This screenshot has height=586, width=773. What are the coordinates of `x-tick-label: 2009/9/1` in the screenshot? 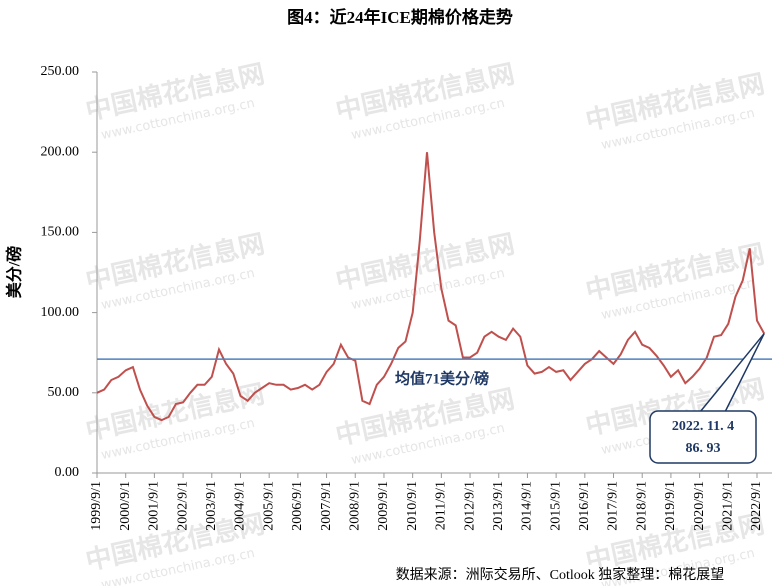 It's located at (383, 506).